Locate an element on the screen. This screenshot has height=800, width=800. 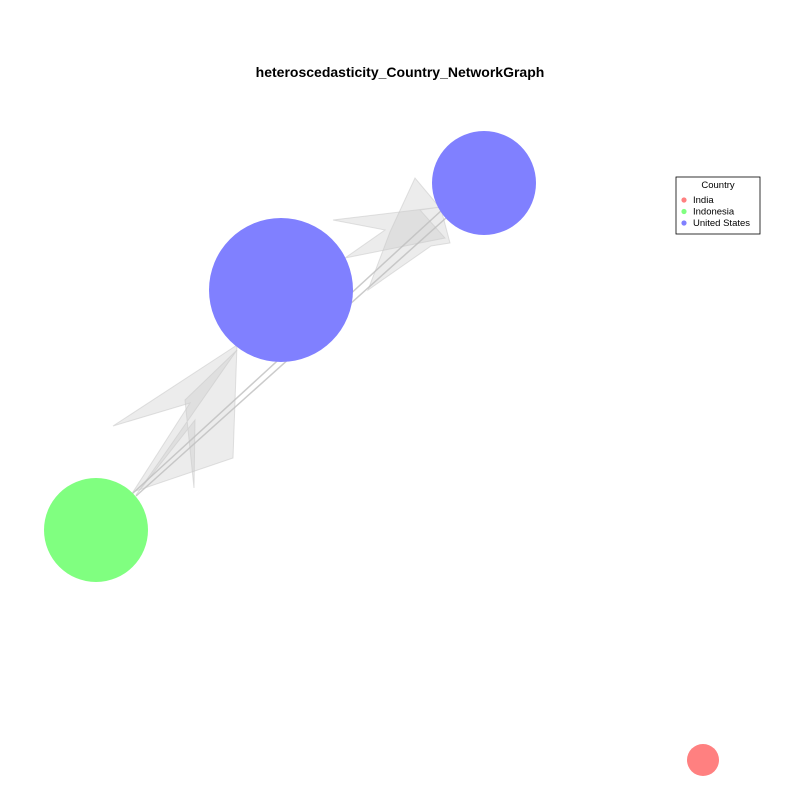
legend-box is located at coordinates (718, 205).